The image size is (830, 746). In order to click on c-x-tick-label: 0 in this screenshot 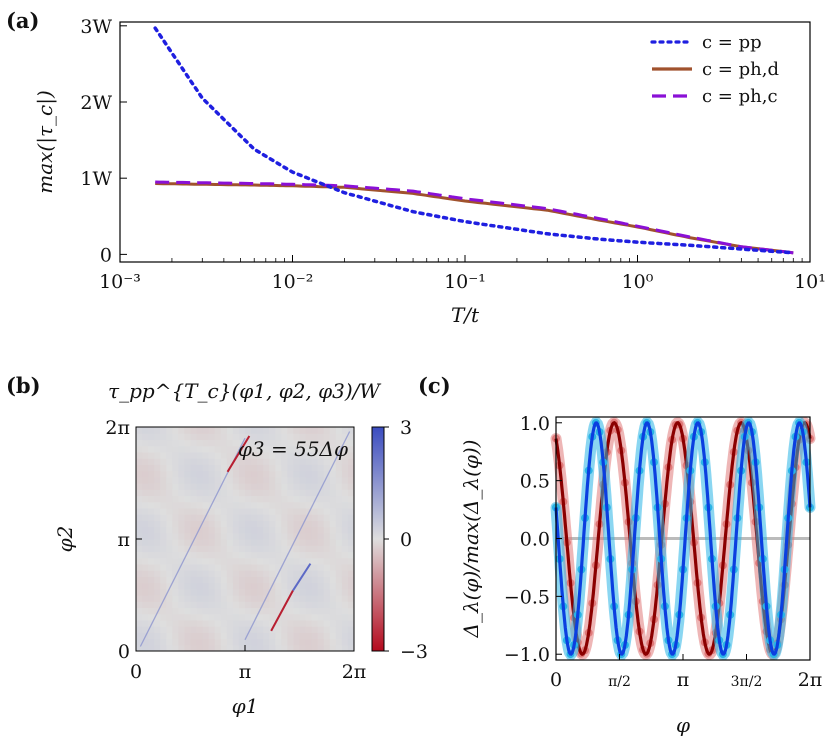, I will do `click(556, 680)`.